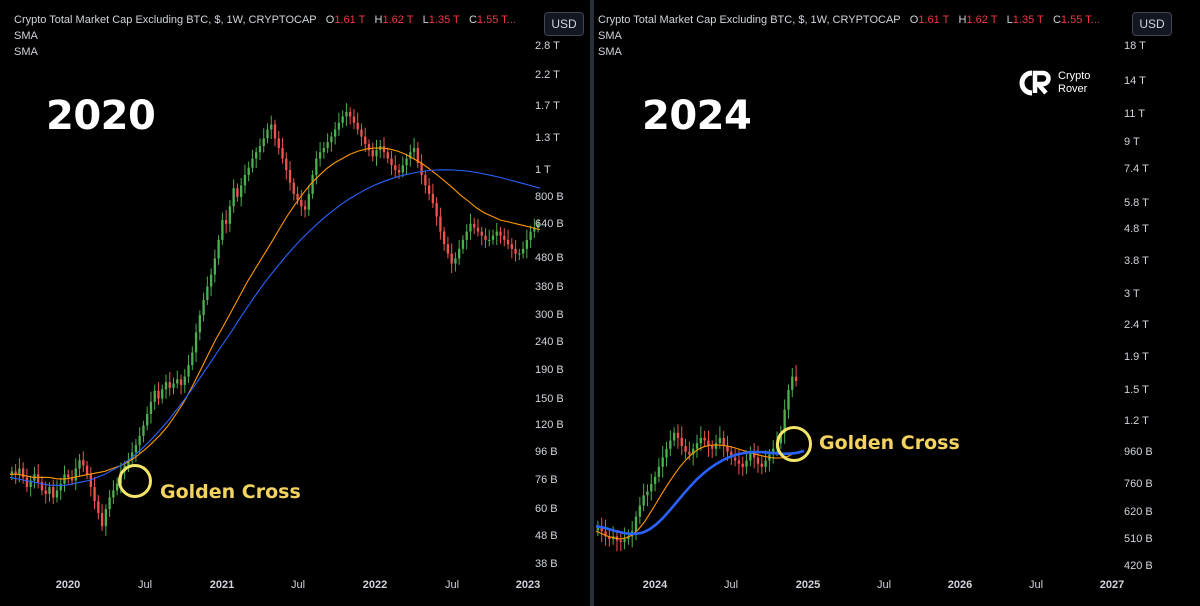  Describe the element at coordinates (549, 398) in the screenshot. I see `price-tick-label: 150 B` at that location.